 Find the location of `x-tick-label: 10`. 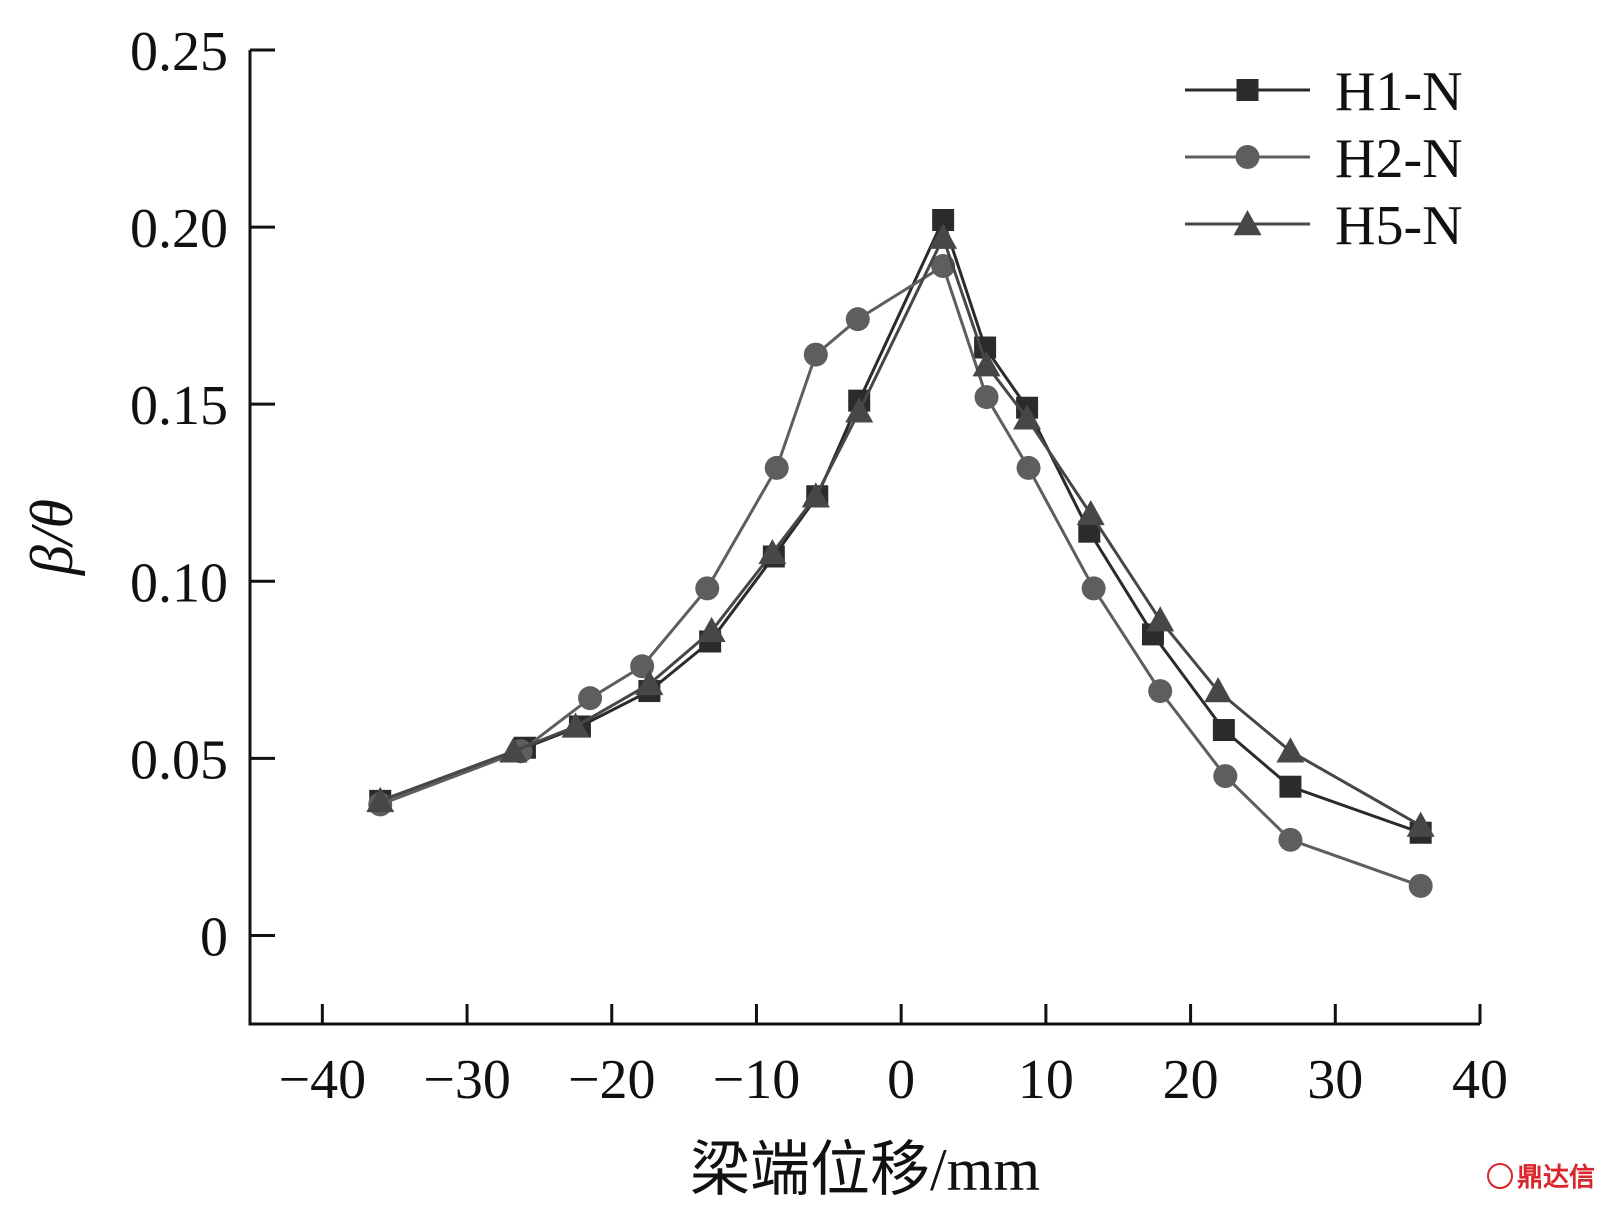

x-tick-label: 10 is located at coordinates (1046, 1080).